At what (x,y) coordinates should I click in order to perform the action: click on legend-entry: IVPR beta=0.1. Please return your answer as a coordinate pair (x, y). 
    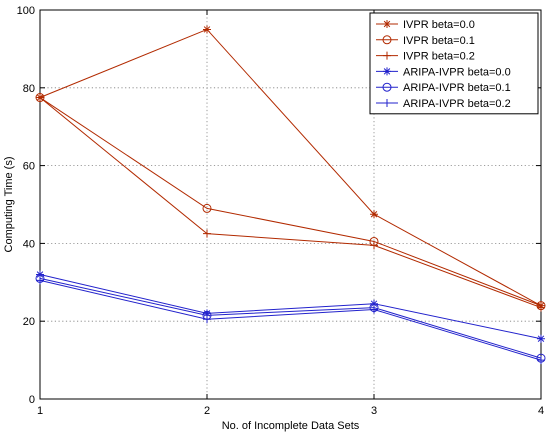
    Looking at the image, I should click on (425, 41).